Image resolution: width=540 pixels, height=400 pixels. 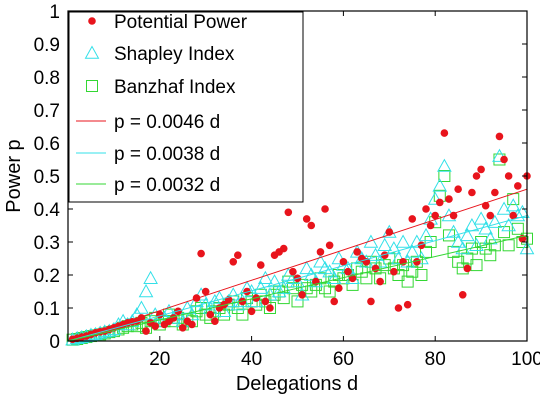 I want to click on y-tick-label: 0.6, so click(x=47, y=144).